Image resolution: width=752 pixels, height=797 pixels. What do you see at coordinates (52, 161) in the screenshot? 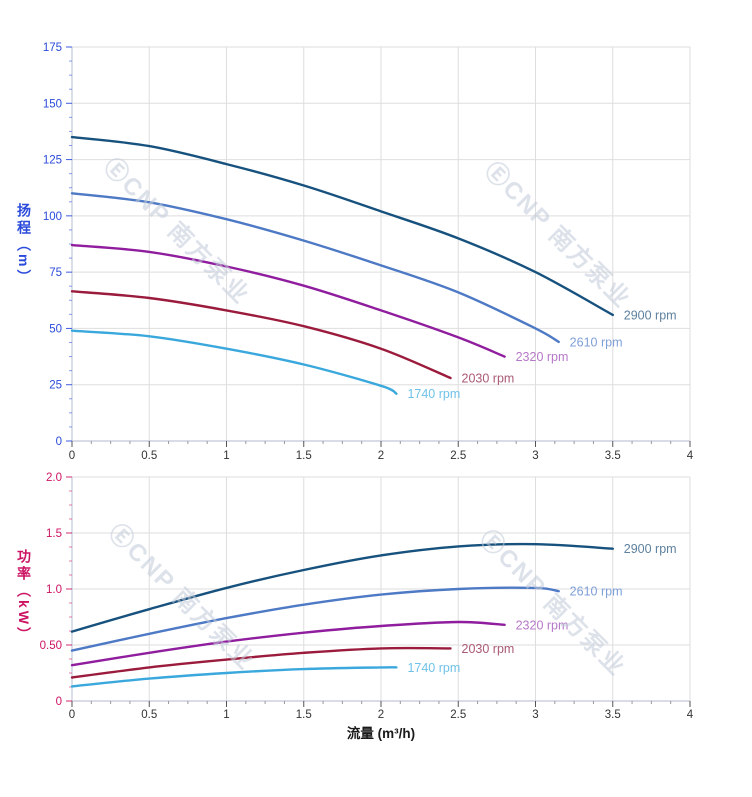
I see `y-tick-label: 125` at bounding box center [52, 161].